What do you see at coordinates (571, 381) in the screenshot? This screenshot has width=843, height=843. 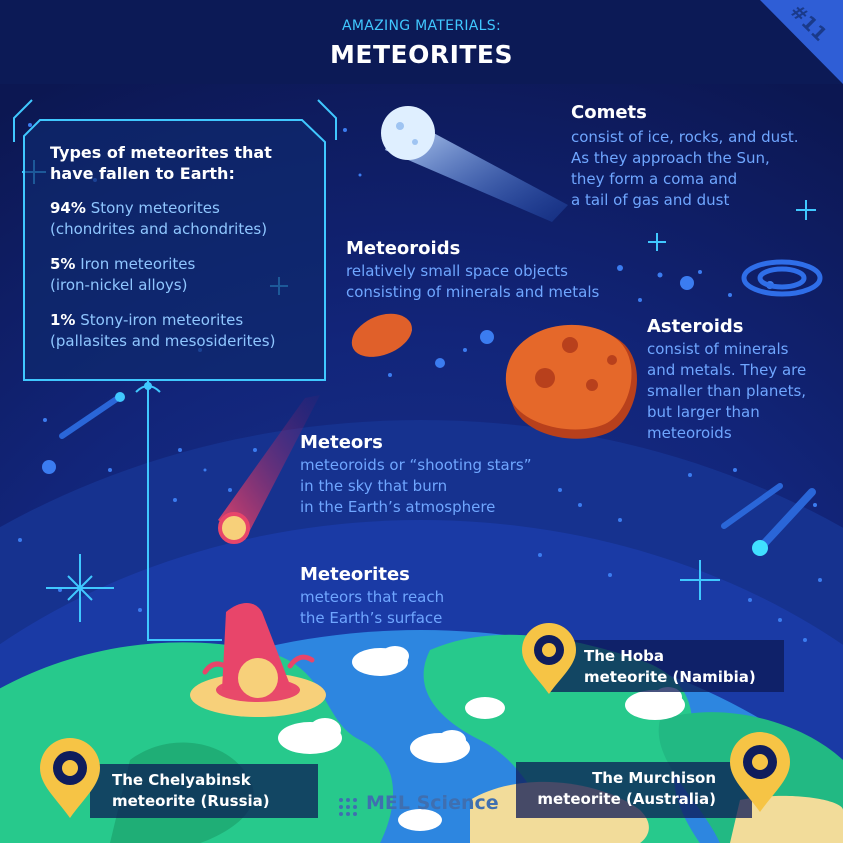 I see `asteroid` at bounding box center [571, 381].